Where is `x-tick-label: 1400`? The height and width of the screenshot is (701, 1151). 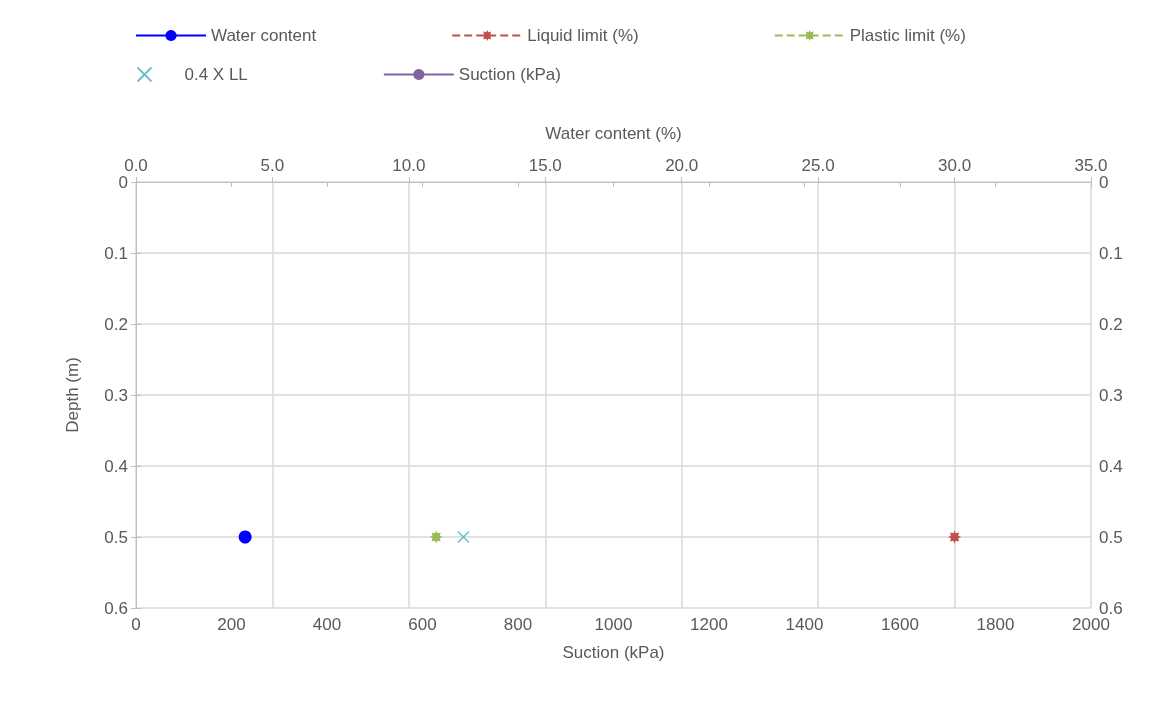
x-tick-label: 1400 is located at coordinates (804, 624).